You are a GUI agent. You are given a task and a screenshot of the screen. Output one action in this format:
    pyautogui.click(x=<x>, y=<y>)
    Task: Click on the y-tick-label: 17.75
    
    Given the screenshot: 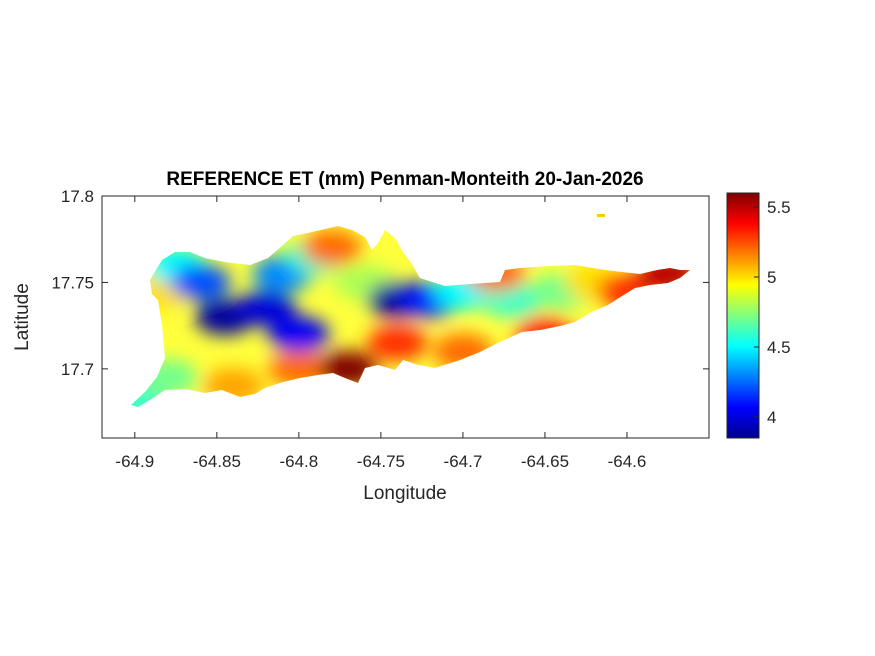 What is the action you would take?
    pyautogui.click(x=72, y=282)
    